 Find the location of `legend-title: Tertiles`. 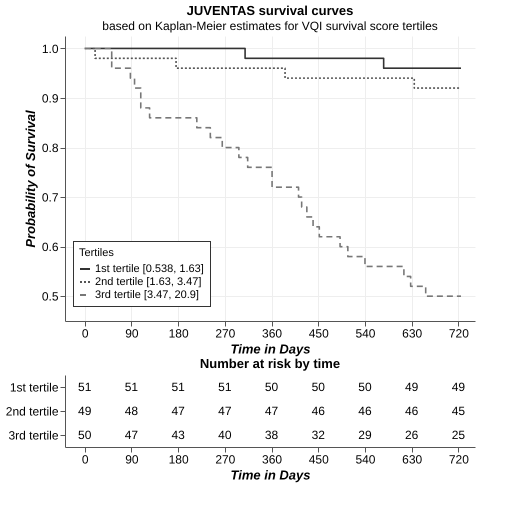

legend-title: Tertiles is located at coordinates (96, 253).